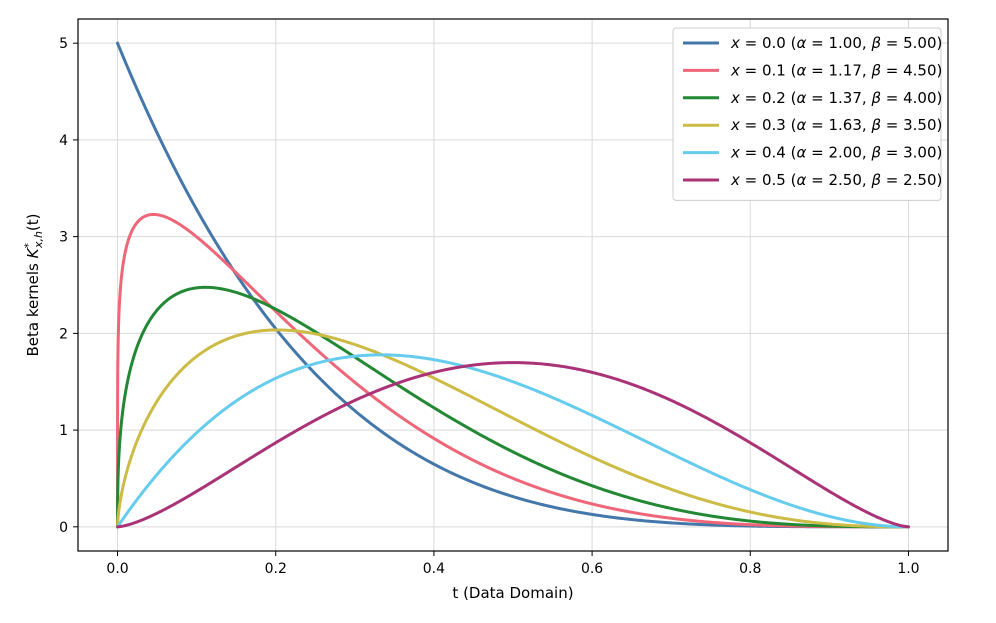  Describe the element at coordinates (63, 141) in the screenshot. I see `y-tick-label: 4` at that location.